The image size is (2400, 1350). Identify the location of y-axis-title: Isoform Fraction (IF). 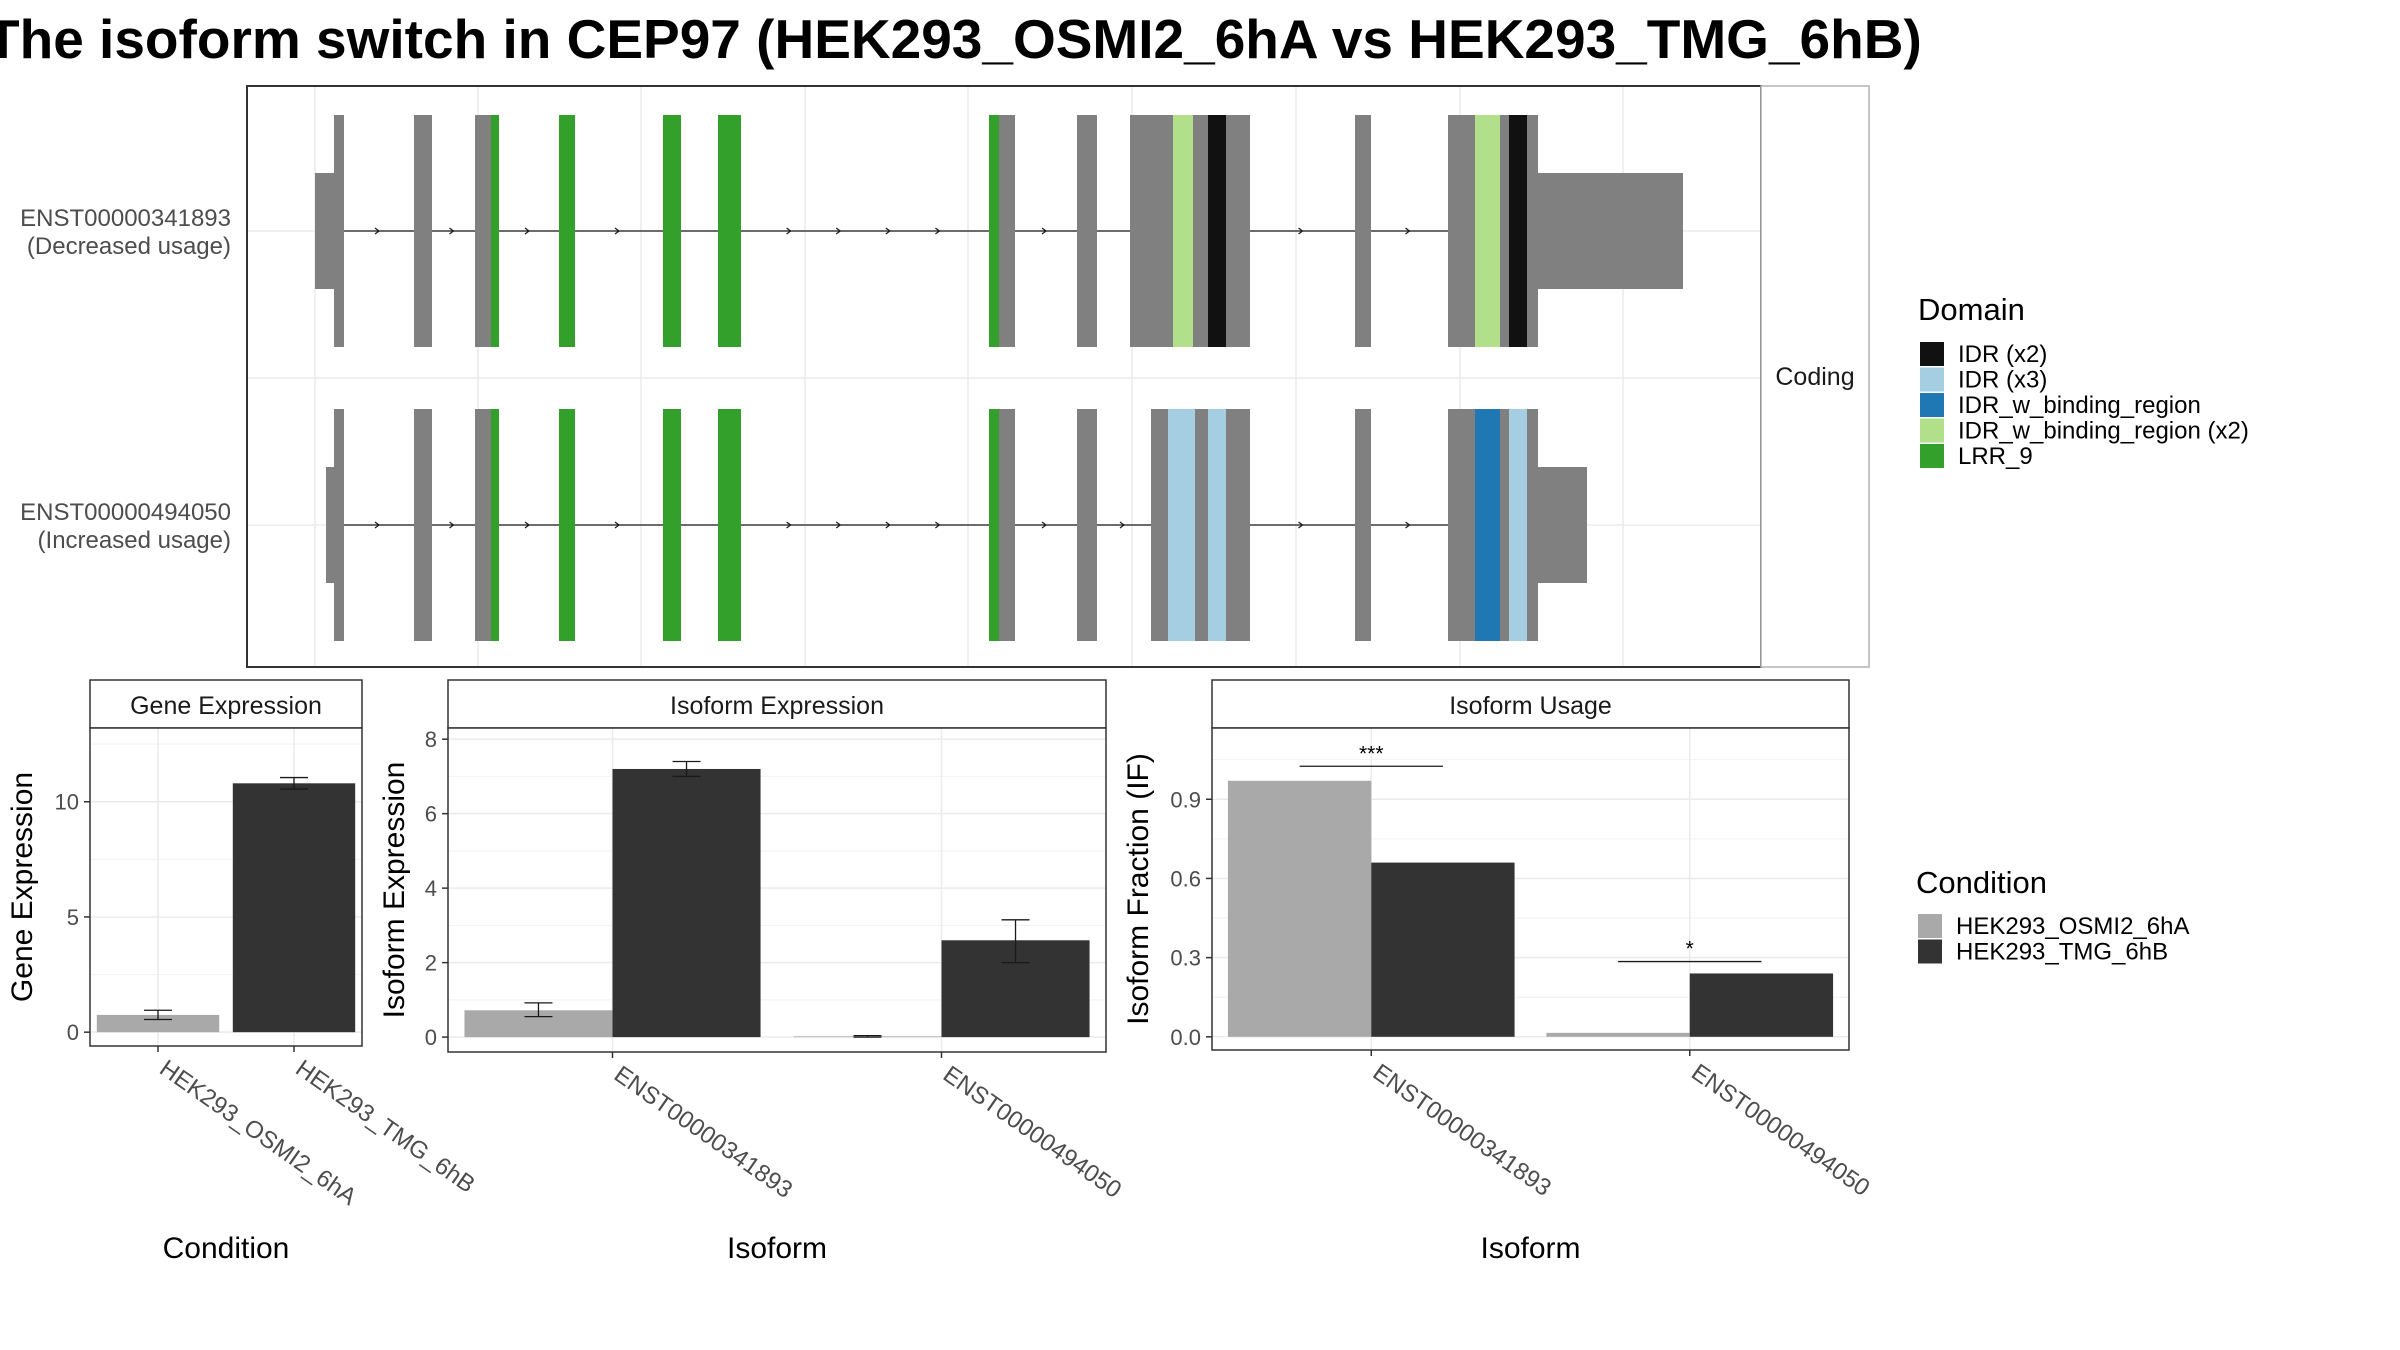
(1138, 889).